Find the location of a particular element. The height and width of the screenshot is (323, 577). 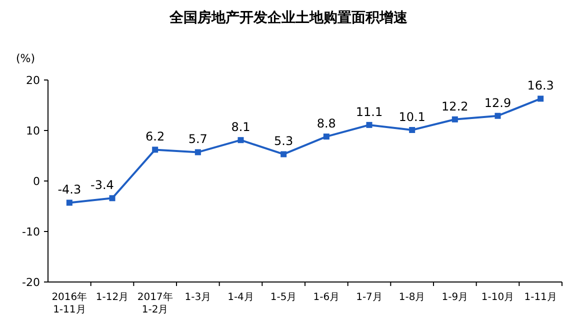

y-axis-title: (%) is located at coordinates (26, 58).